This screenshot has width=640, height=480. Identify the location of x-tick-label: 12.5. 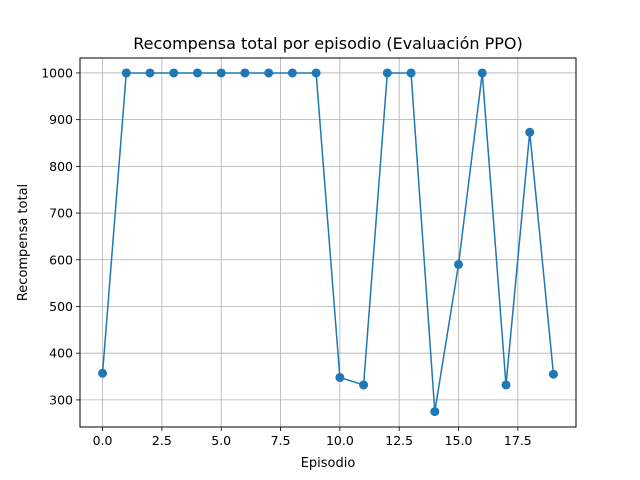
(399, 440).